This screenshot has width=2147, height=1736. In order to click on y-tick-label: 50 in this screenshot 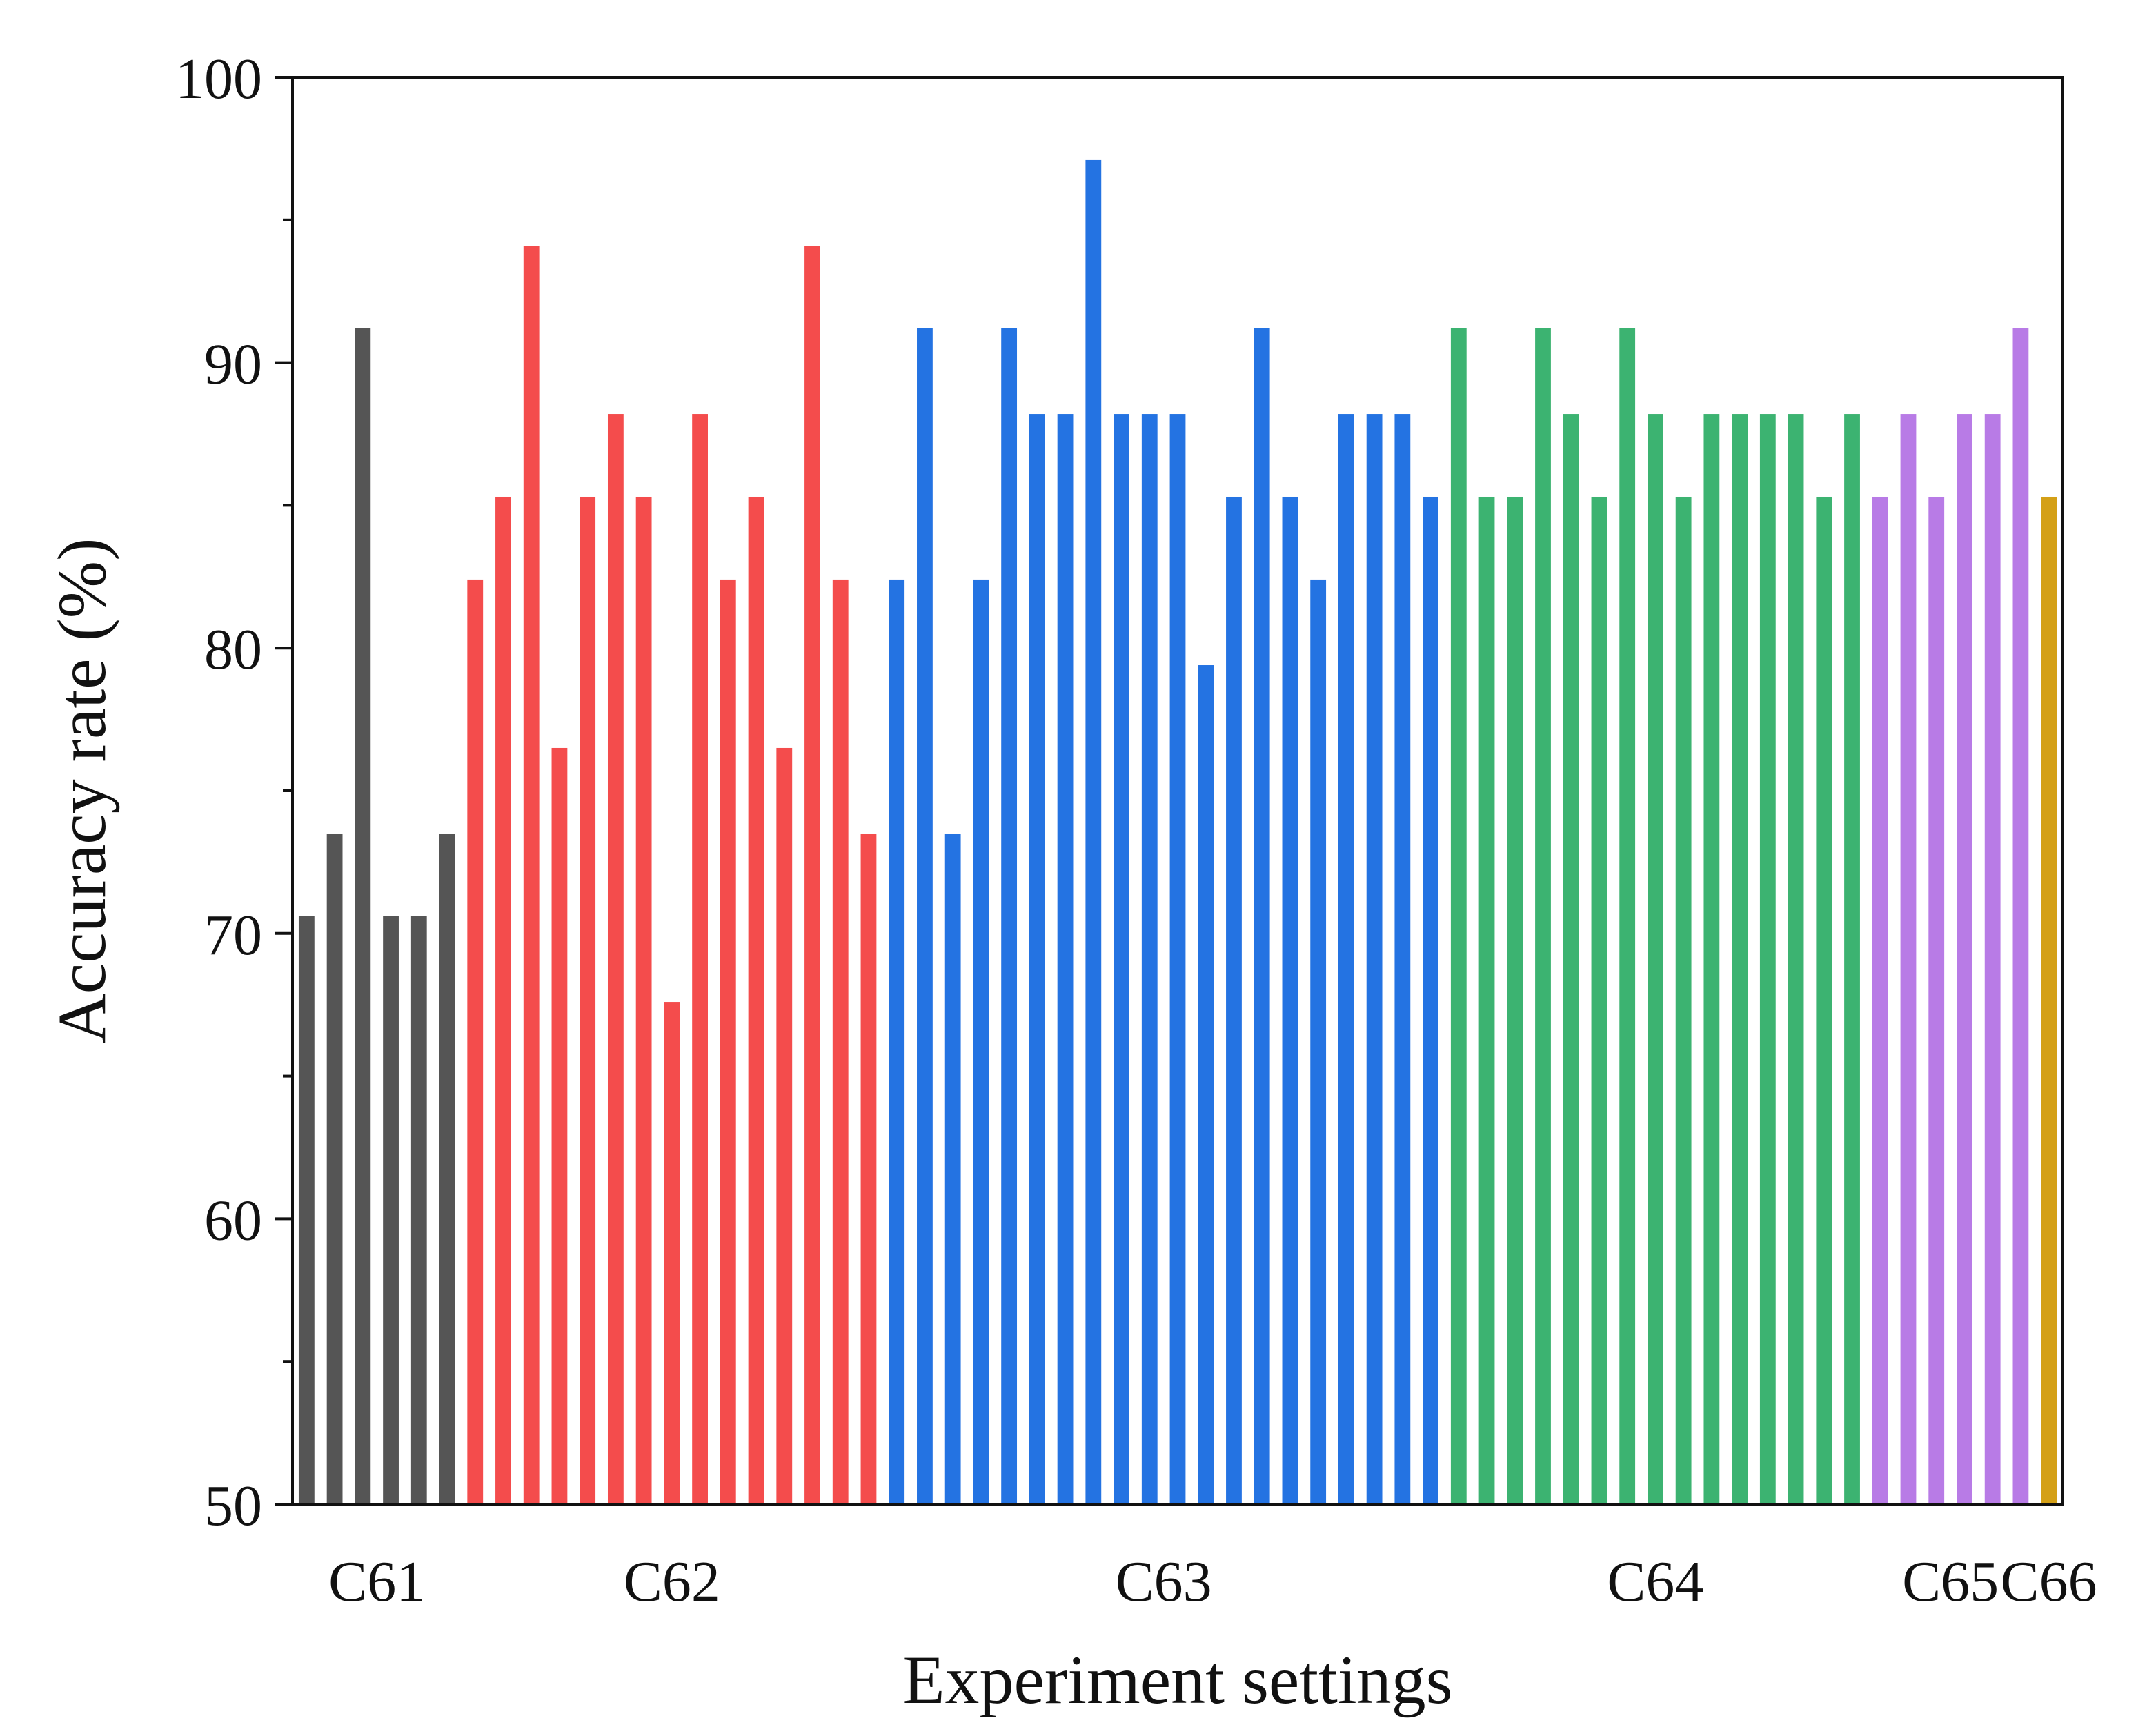, I will do `click(233, 1506)`.